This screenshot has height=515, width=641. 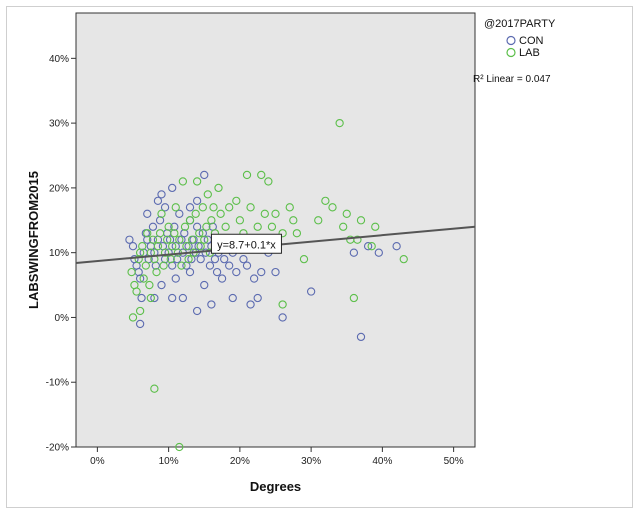 I want to click on legend-label-con: CON, so click(x=531, y=41).